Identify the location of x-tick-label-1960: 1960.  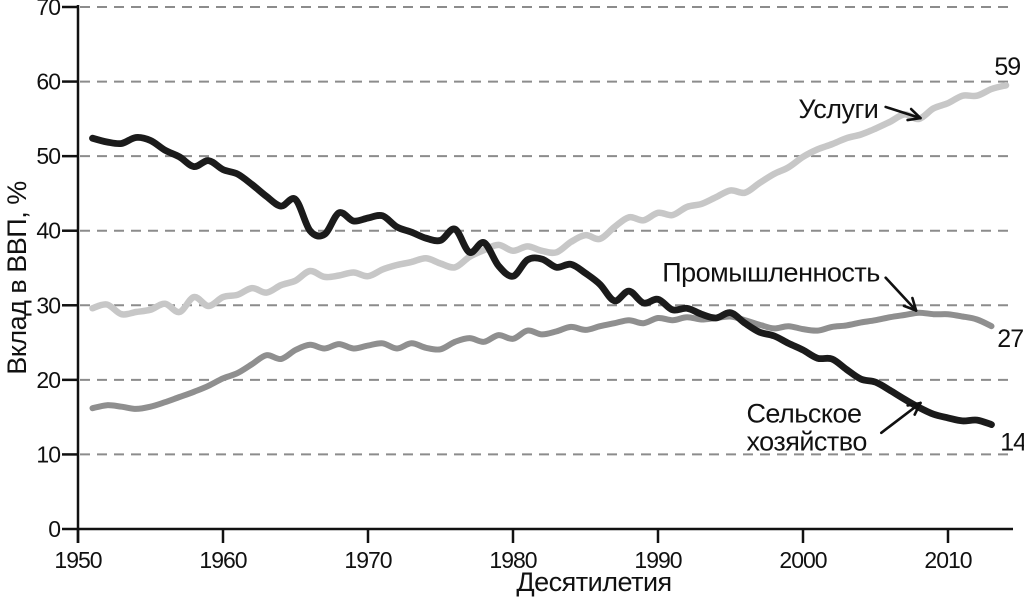
(222, 560).